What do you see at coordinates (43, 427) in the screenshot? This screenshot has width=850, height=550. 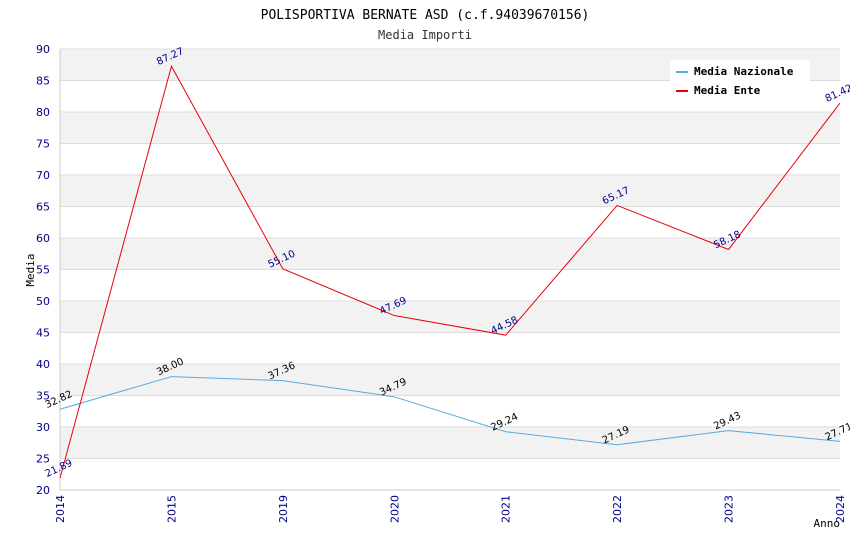 I see `y-tick-label: 30` at bounding box center [43, 427].